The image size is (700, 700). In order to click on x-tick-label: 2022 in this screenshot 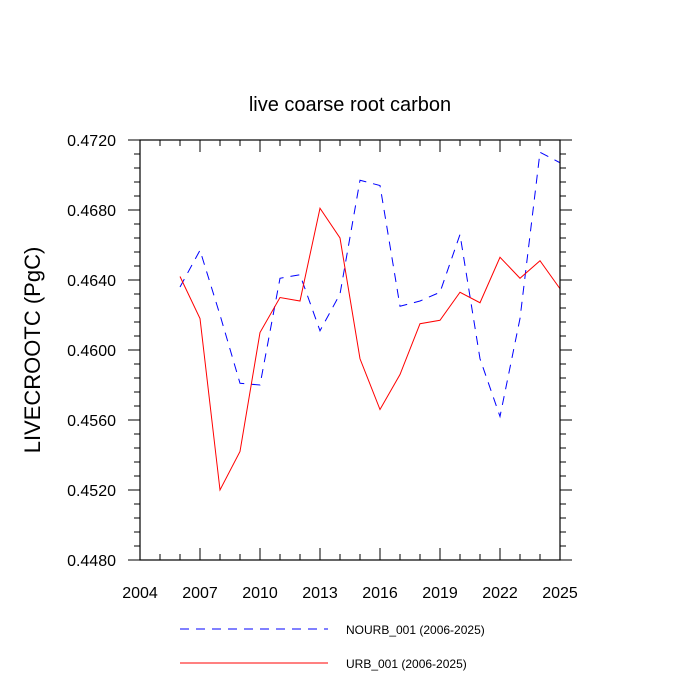, I will do `click(500, 593)`.